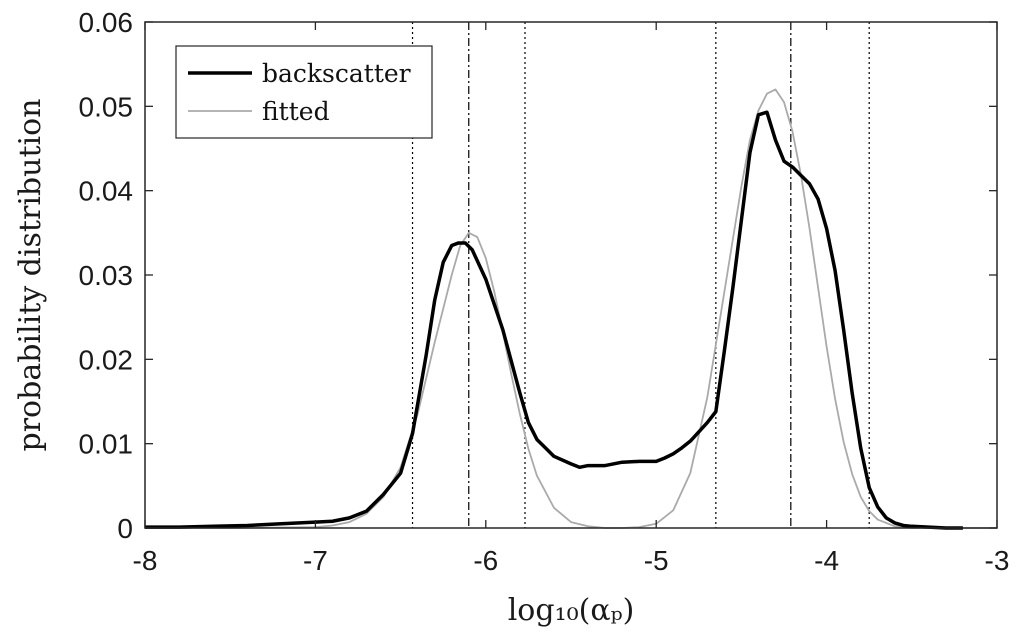  I want to click on y-tick-label: 0.06, so click(106, 22).